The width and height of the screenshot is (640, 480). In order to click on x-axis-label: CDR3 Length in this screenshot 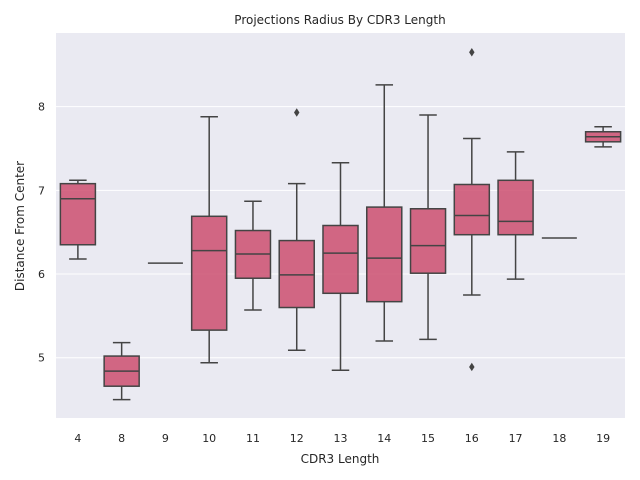, I will do `click(340, 459)`.